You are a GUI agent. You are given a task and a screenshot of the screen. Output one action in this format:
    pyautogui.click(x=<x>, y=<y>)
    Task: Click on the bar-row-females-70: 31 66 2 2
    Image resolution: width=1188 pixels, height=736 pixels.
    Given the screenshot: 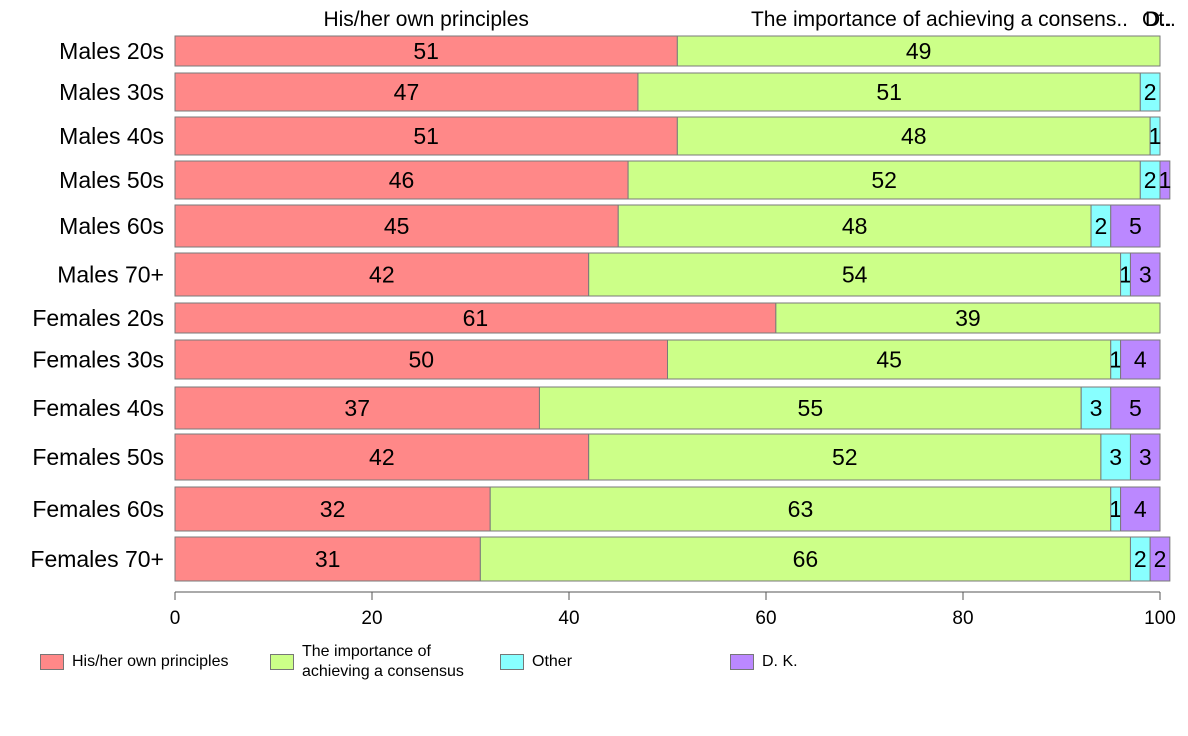 What is the action you would take?
    pyautogui.click(x=672, y=559)
    